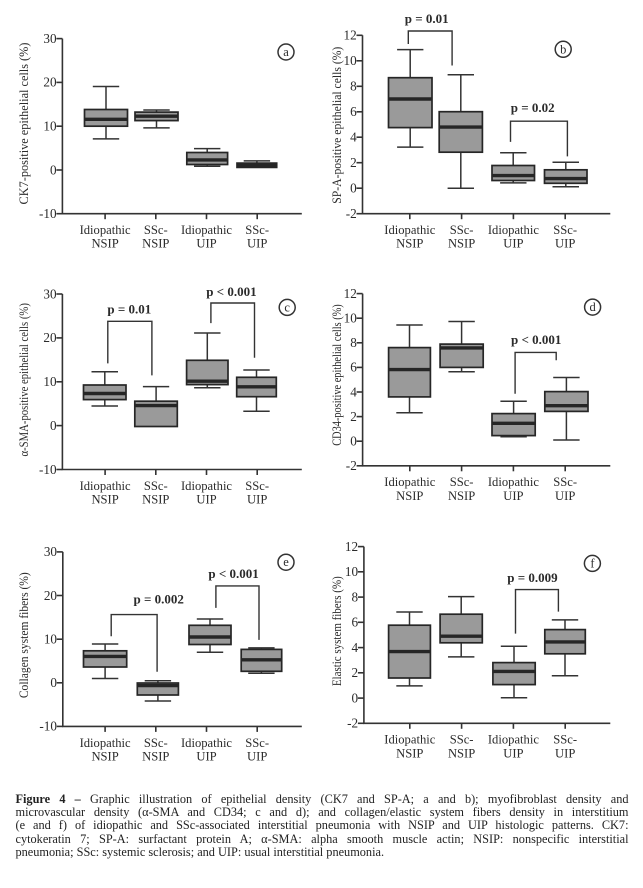 This screenshot has height=888, width=643. Describe the element at coordinates (336, 631) in the screenshot. I see `svg-text: Elastic system fibers (%)` at that location.